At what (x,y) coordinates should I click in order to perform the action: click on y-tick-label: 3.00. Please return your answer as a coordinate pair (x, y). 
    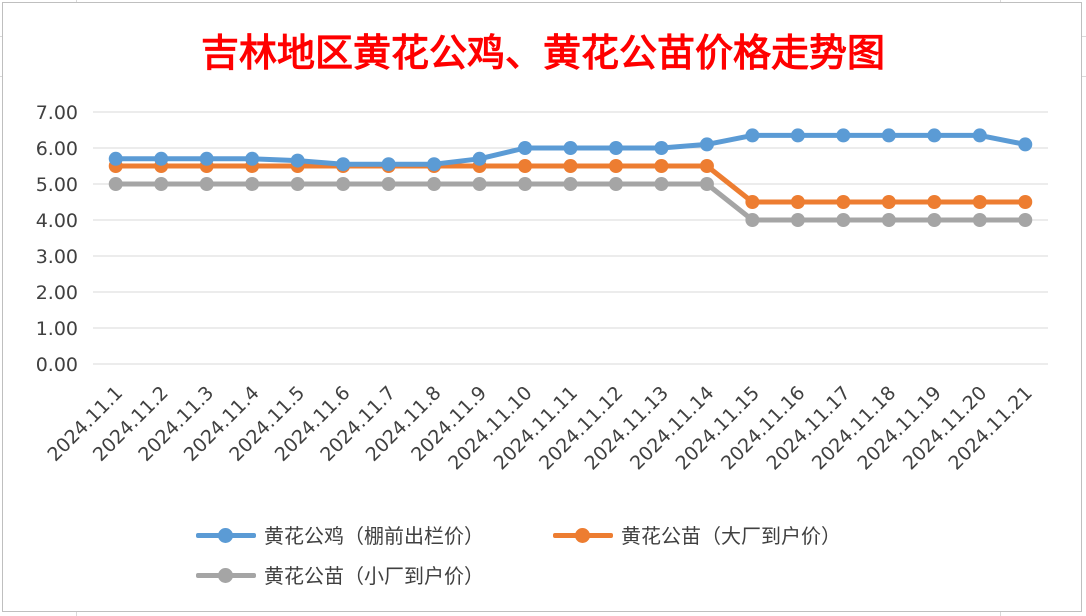
    Looking at the image, I should click on (57, 257).